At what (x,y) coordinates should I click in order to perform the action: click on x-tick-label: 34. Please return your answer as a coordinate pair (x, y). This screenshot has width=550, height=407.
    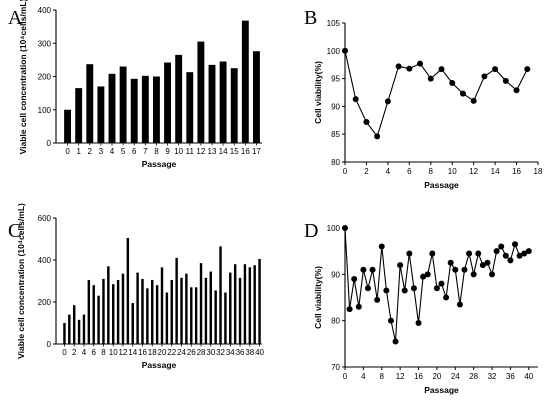
    Looking at the image, I should click on (230, 352).